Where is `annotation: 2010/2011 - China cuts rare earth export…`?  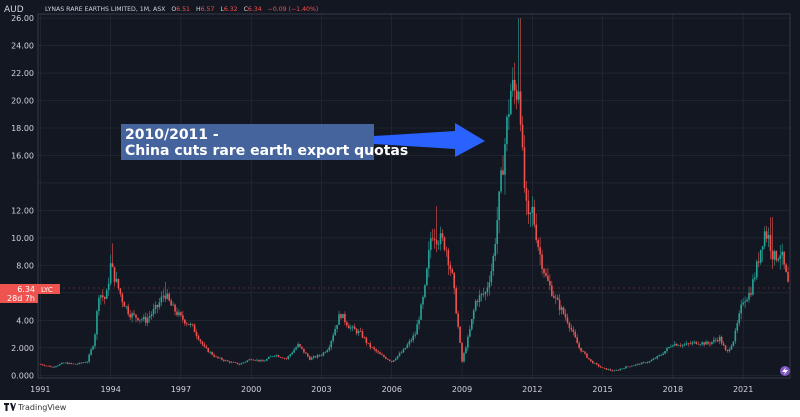
annotation: 2010/2011 - China cuts rare earth export… is located at coordinates (303, 141).